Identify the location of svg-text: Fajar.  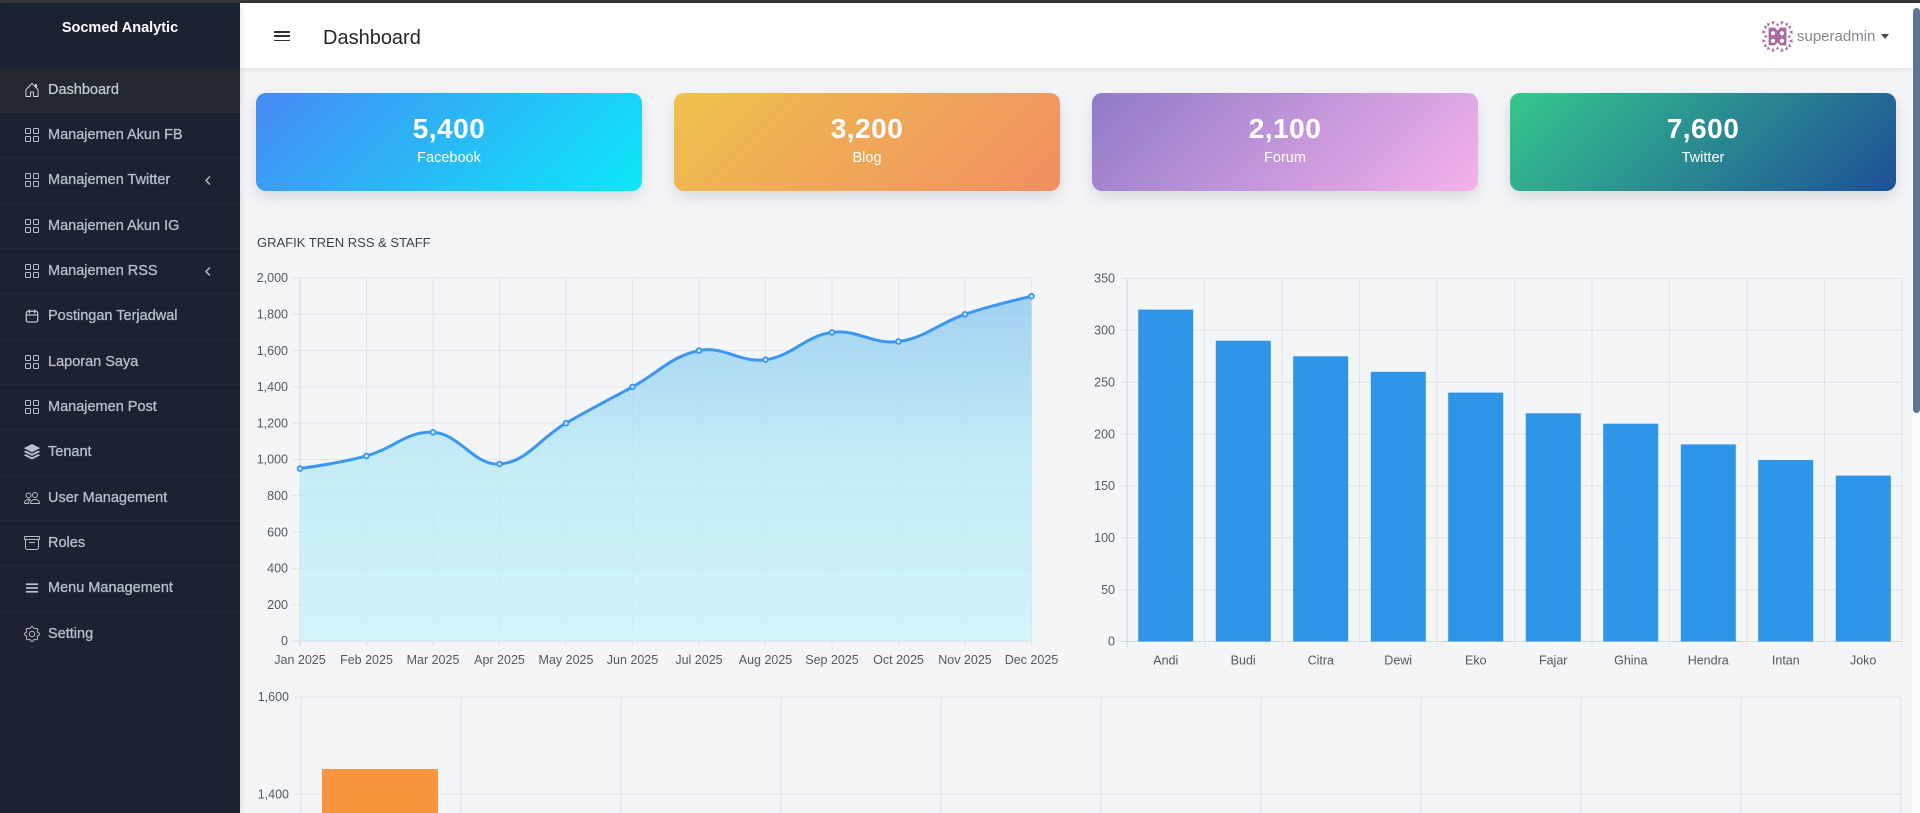
(1553, 661).